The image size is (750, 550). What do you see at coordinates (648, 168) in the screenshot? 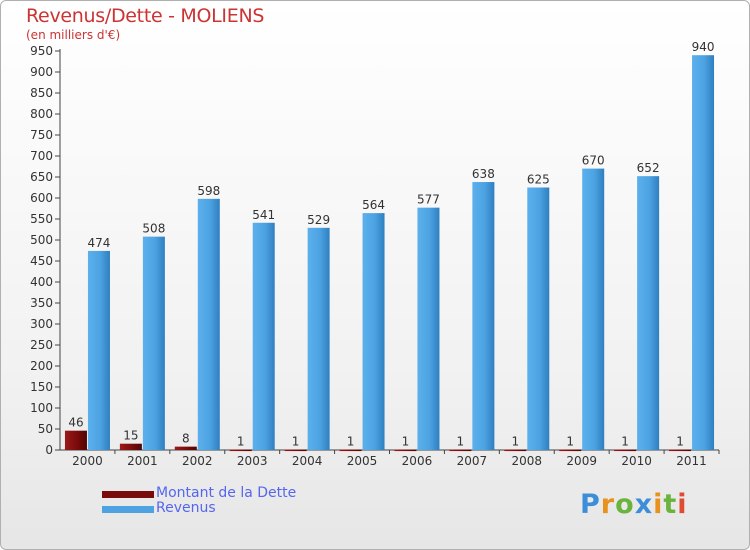
I see `data-label-revenus: 652` at bounding box center [648, 168].